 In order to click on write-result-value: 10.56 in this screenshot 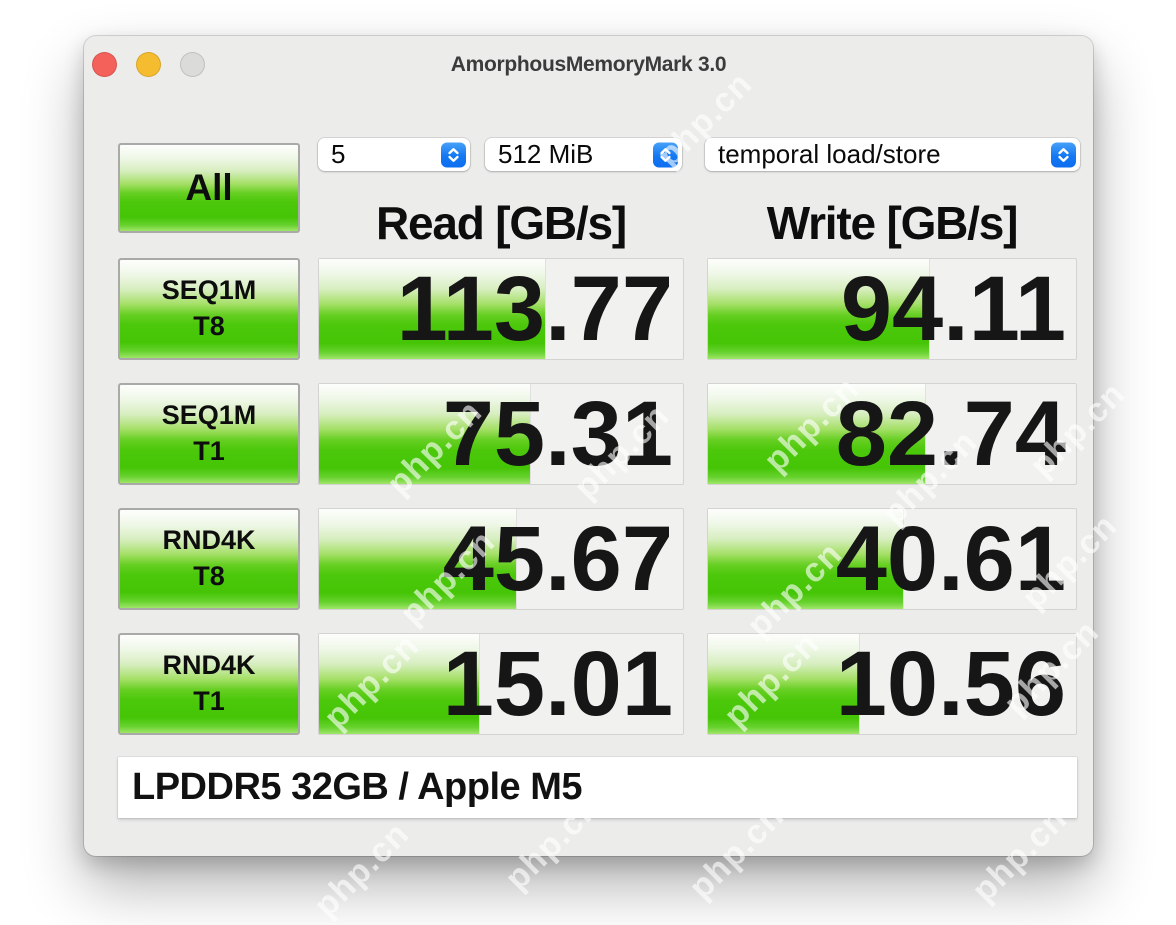, I will do `click(950, 683)`.